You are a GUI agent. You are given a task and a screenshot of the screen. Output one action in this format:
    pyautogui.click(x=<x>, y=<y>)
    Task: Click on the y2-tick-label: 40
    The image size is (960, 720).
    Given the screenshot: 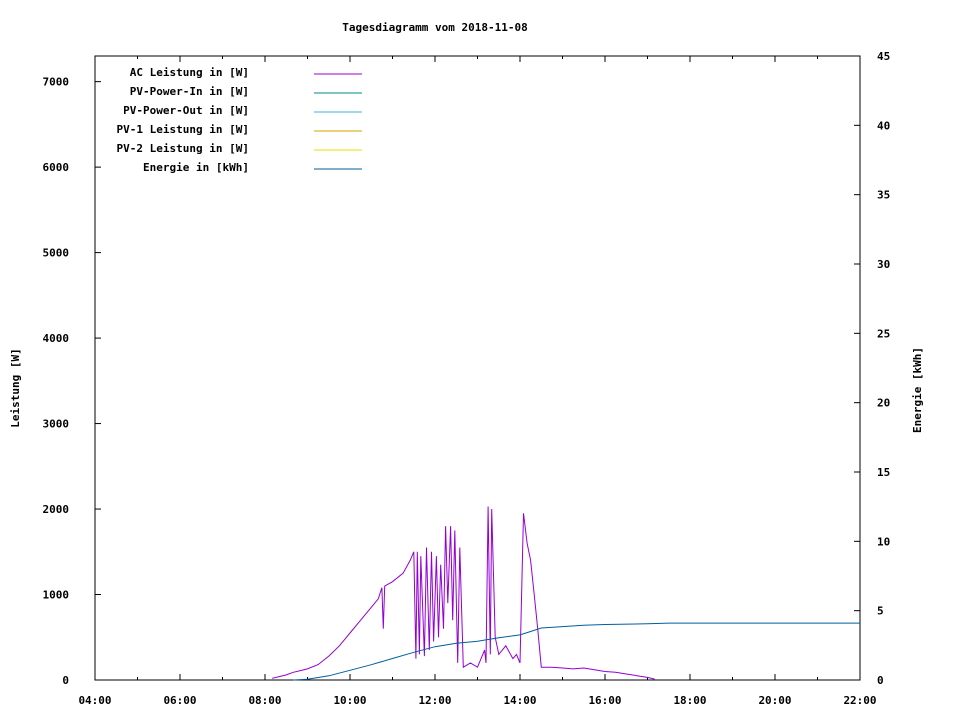 What is the action you would take?
    pyautogui.click(x=883, y=125)
    